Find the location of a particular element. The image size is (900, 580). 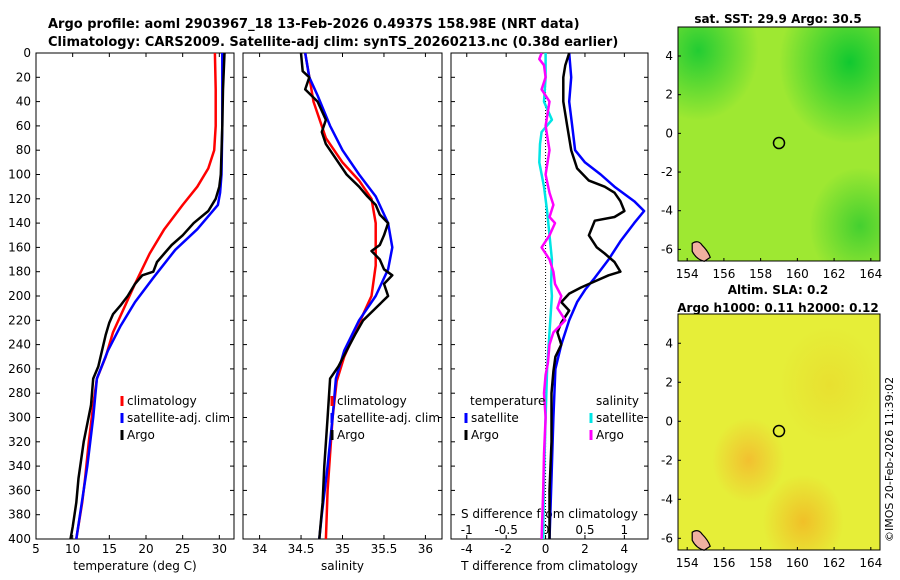

x-axis-label: T difference from climatology is located at coordinates (549, 566).